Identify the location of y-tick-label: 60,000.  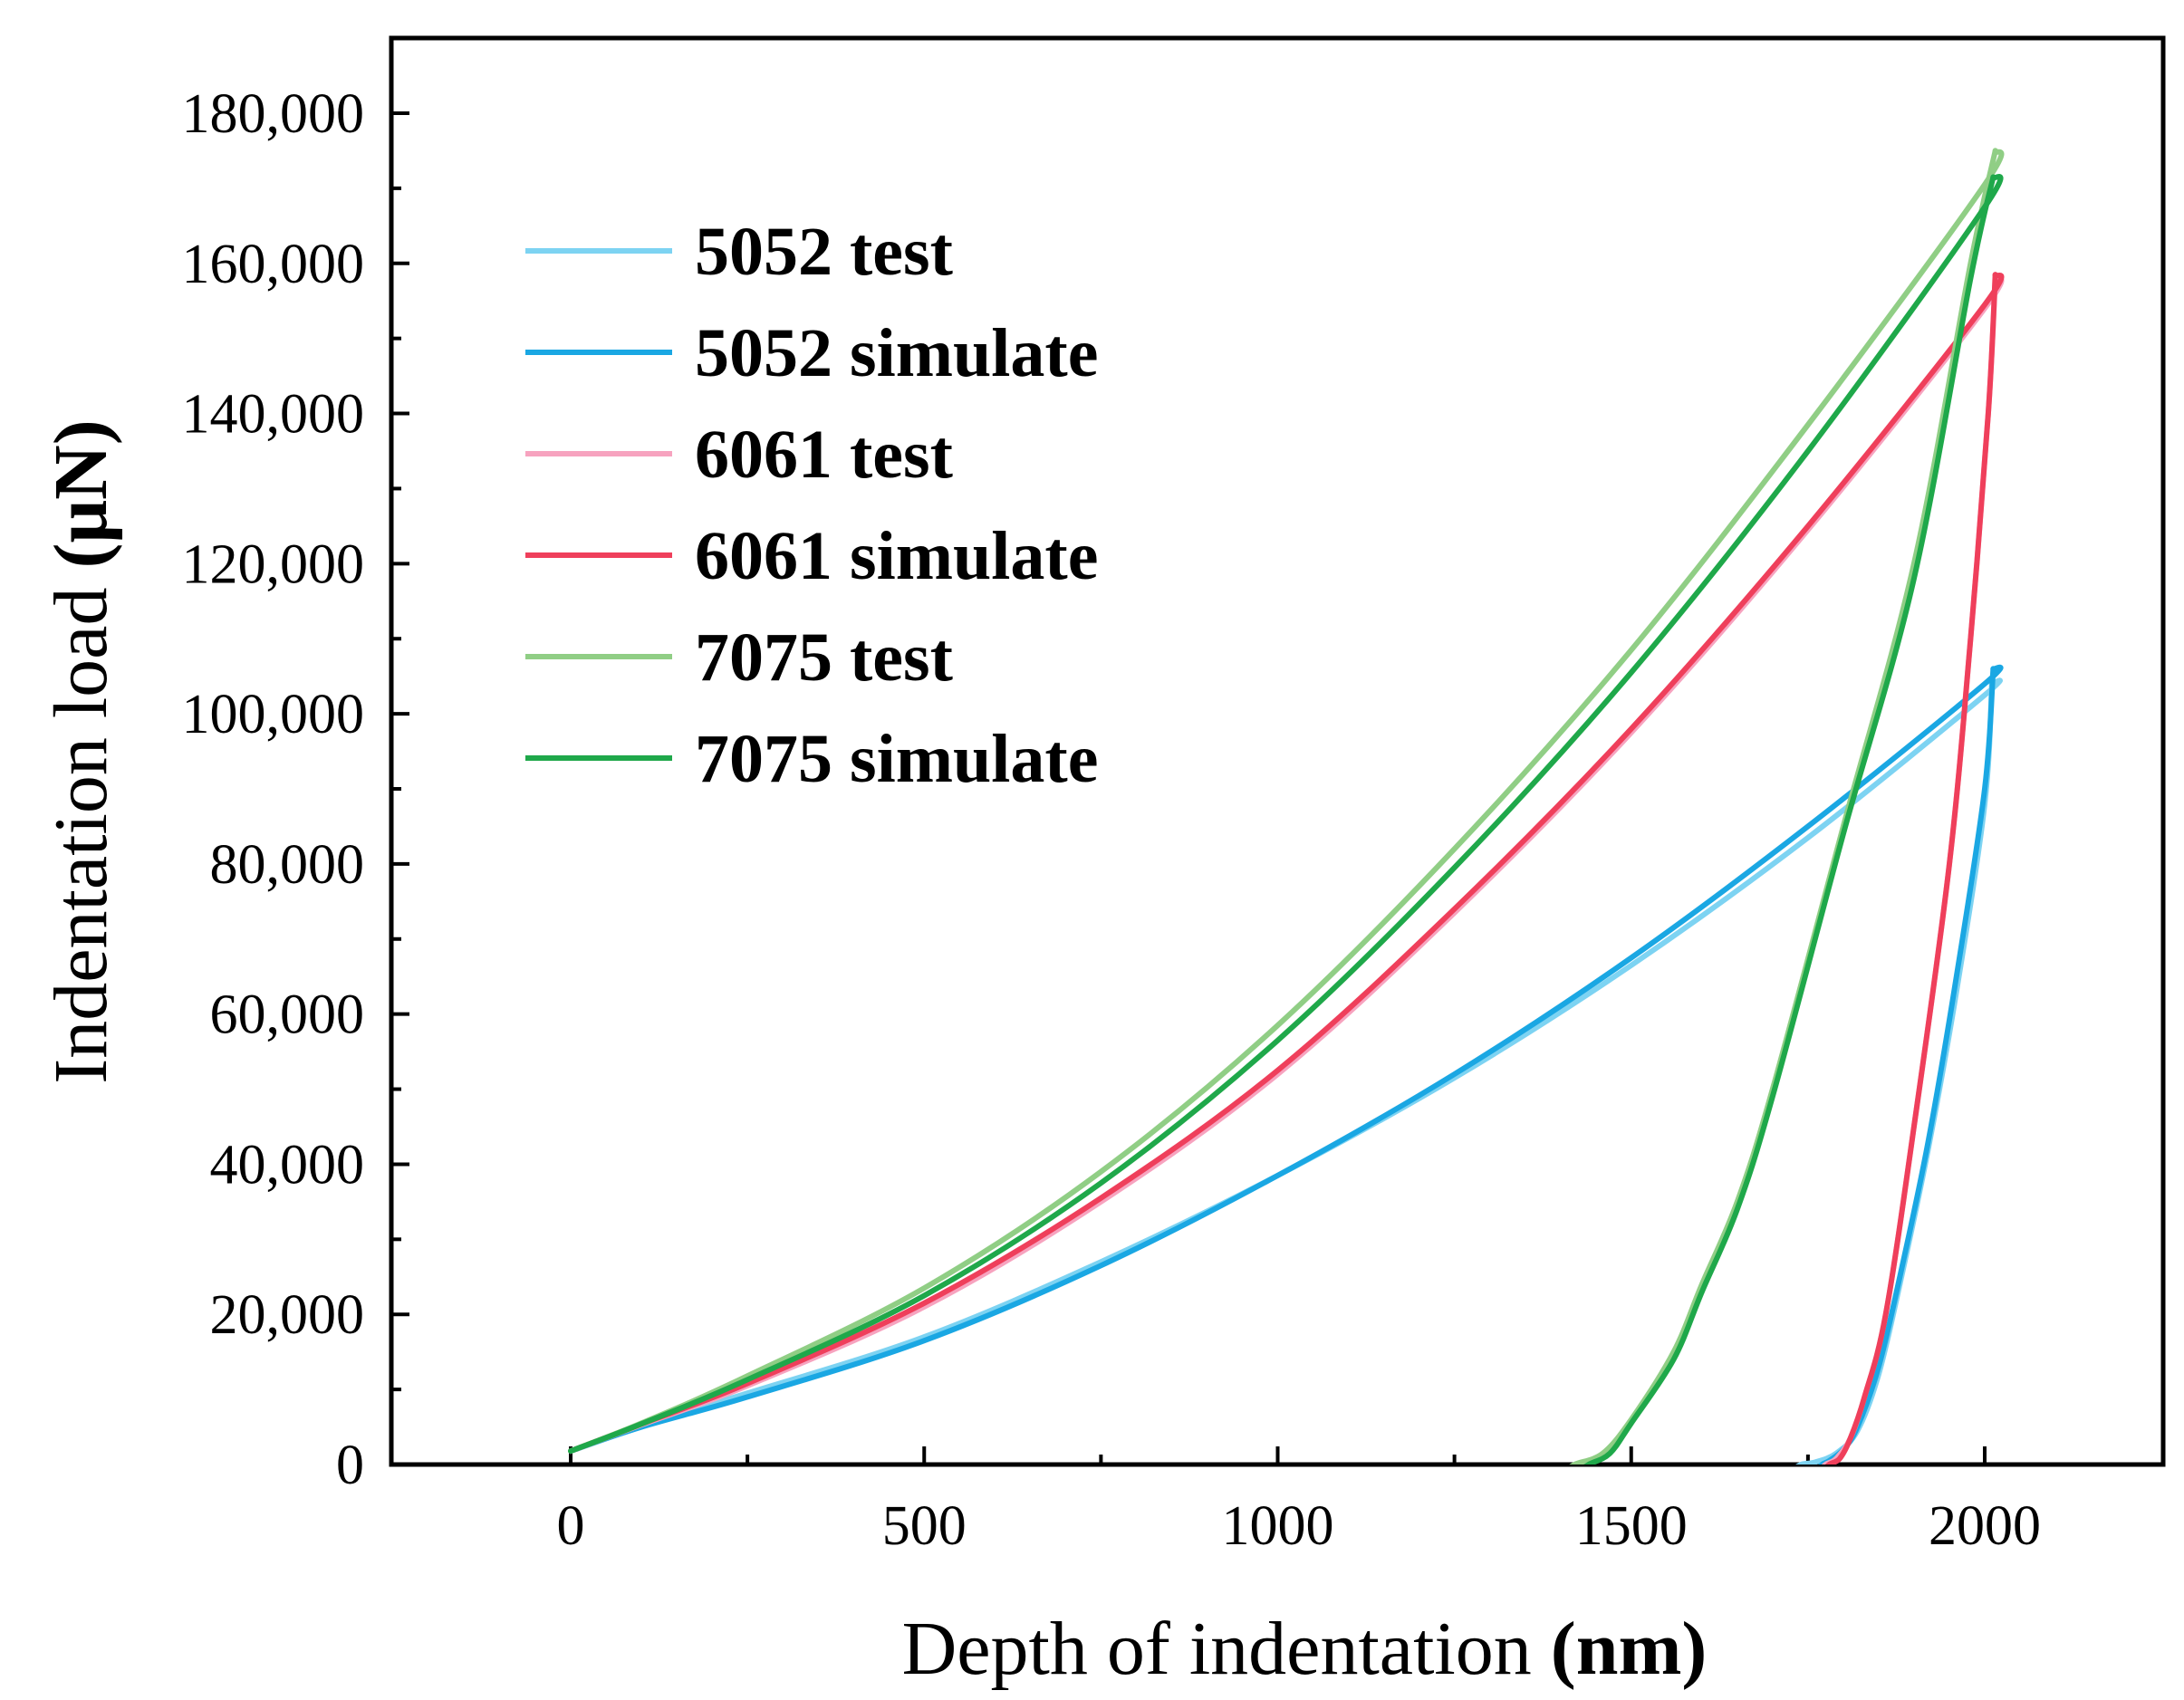
(287, 1015).